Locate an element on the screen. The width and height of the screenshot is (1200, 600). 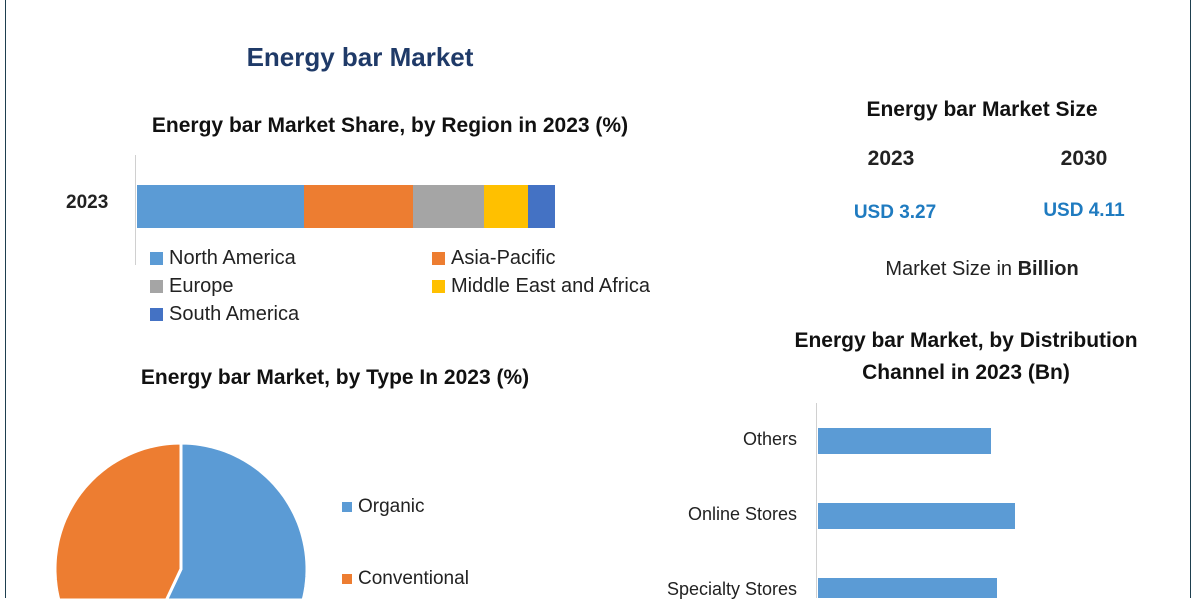
legend-label: Middle East and Africa is located at coordinates (550, 286).